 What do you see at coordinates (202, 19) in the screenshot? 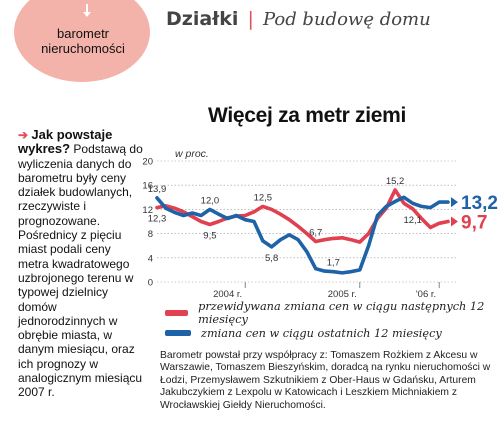
I see `section-name: Działki` at bounding box center [202, 19].